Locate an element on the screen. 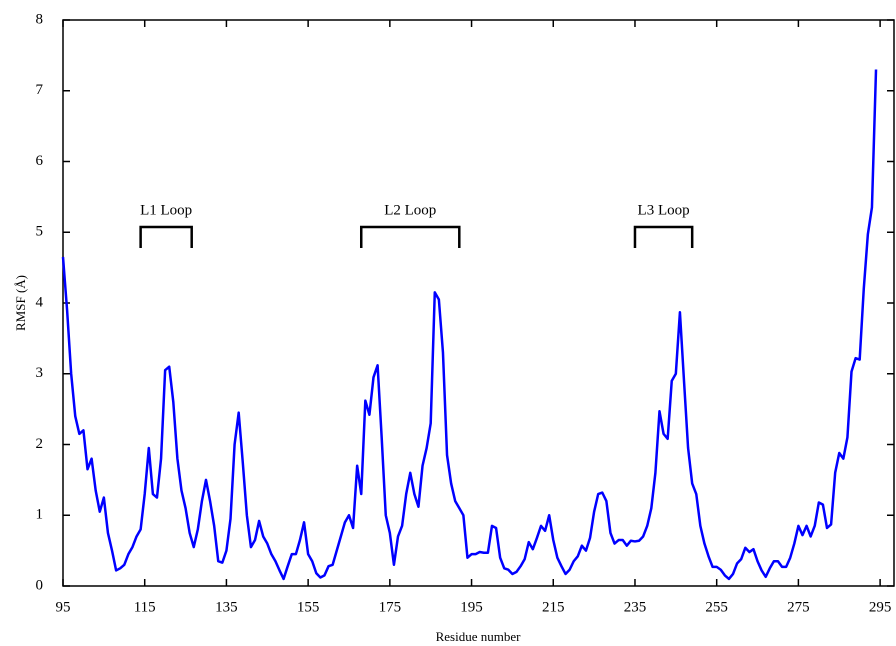 The height and width of the screenshot is (646, 896). x-tick-label: 195 is located at coordinates (471, 607).